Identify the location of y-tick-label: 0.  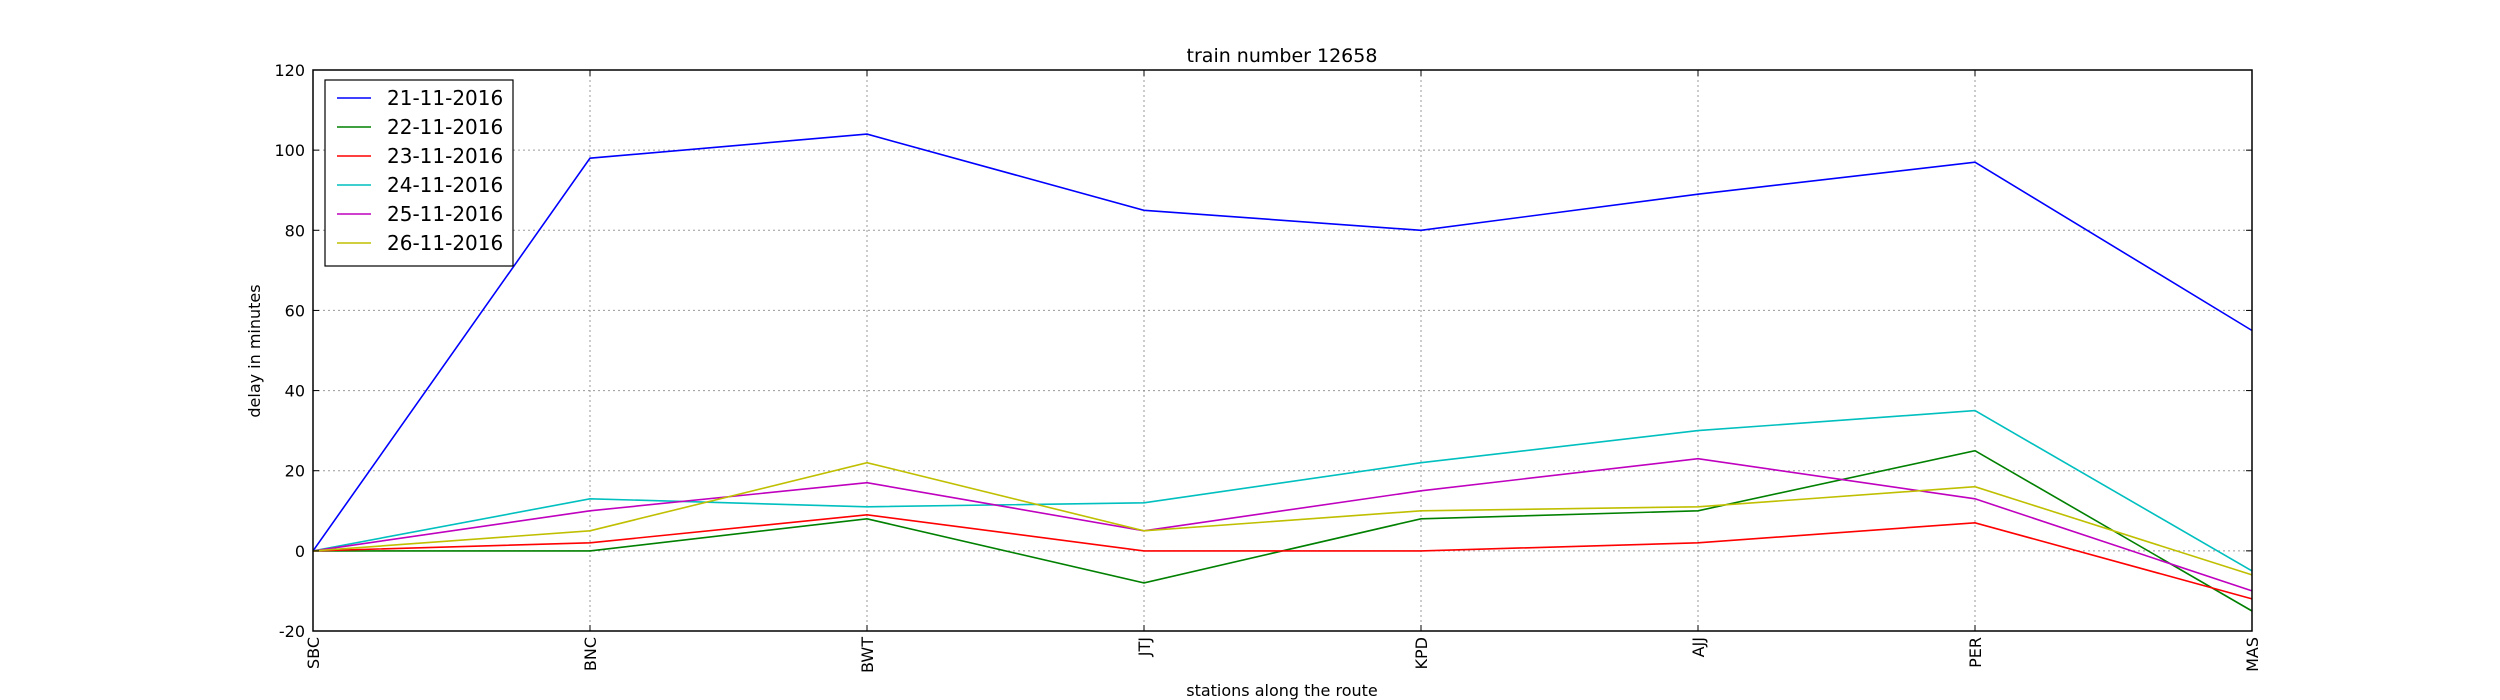
(300, 551).